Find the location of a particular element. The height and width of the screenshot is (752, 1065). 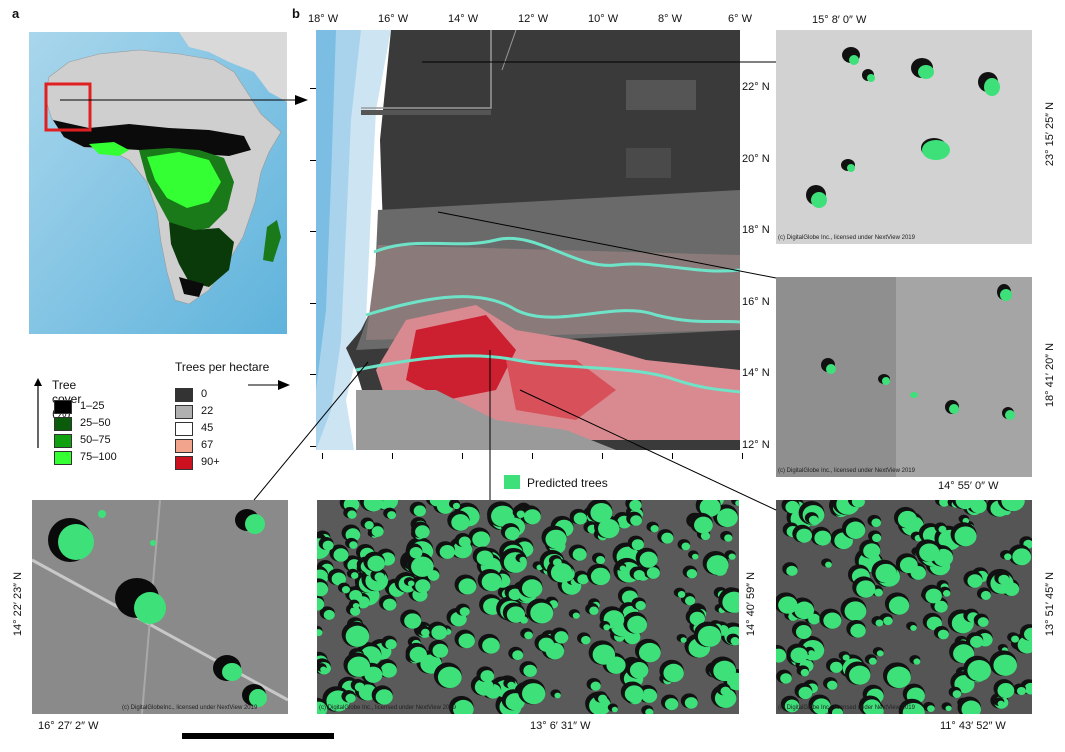

lon-tick-label: 12° W is located at coordinates (533, 19).